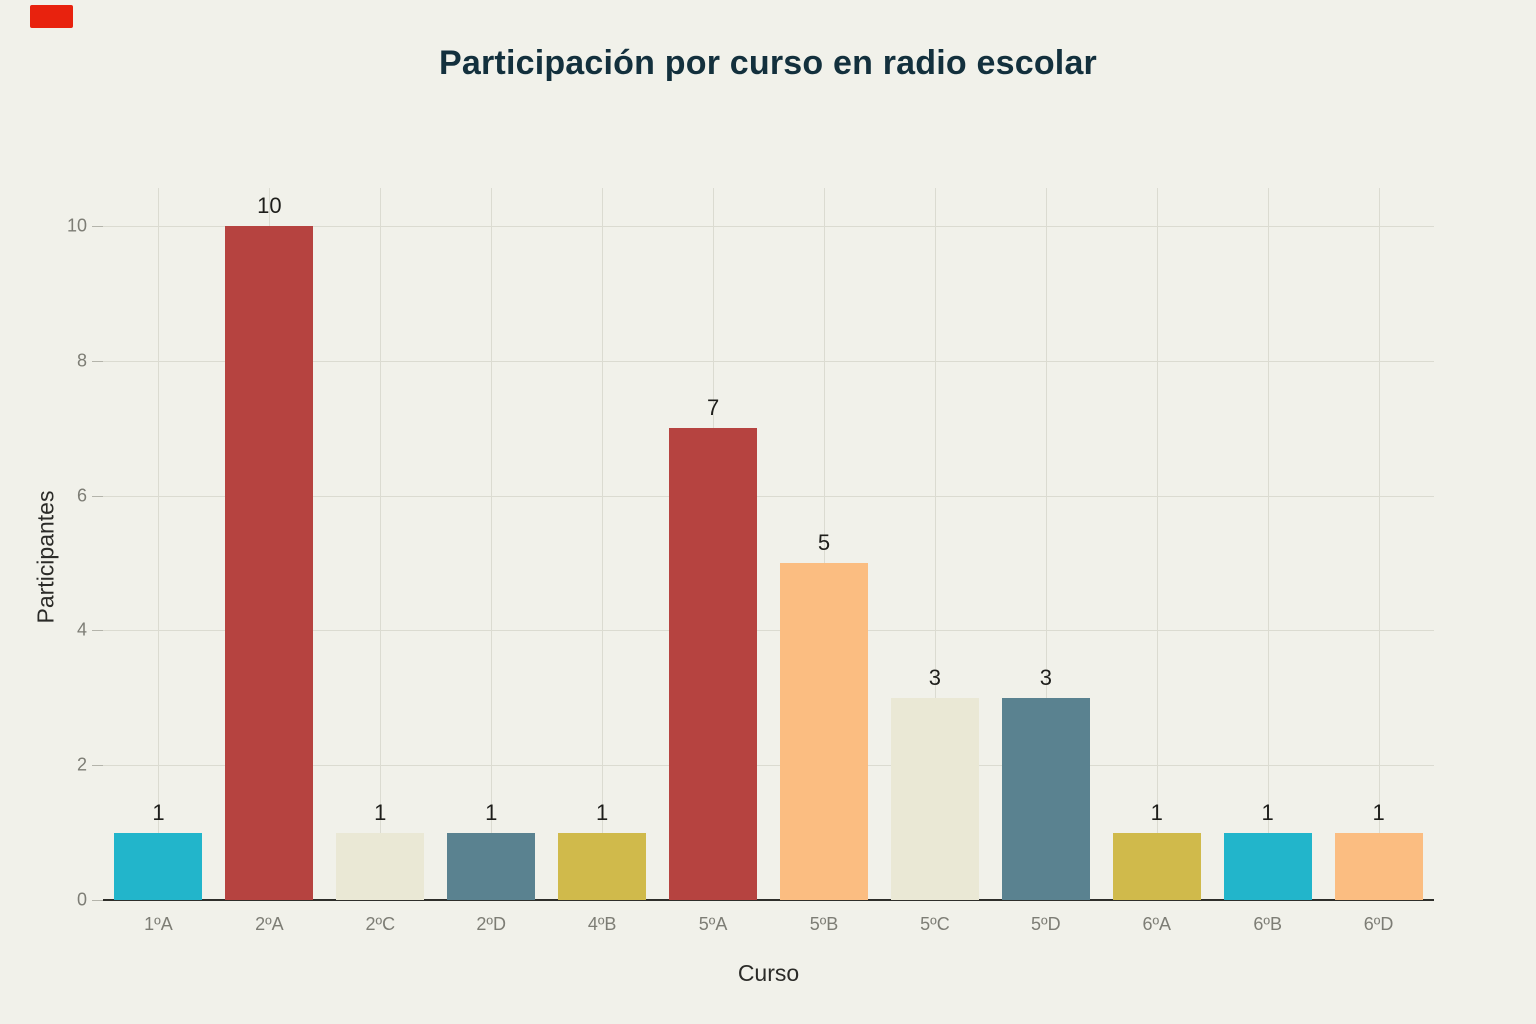 Image resolution: width=1536 pixels, height=1024 pixels. I want to click on category-slot: 7 5ºA, so click(713, 561).